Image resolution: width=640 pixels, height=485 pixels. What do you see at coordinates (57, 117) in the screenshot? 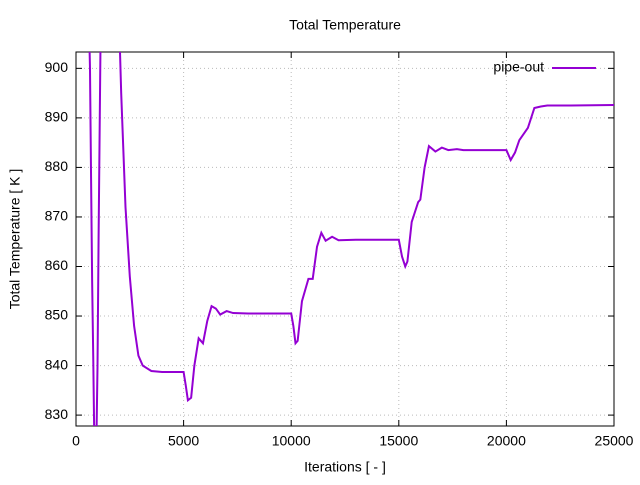
I see `y-tick-label: 890` at bounding box center [57, 117].